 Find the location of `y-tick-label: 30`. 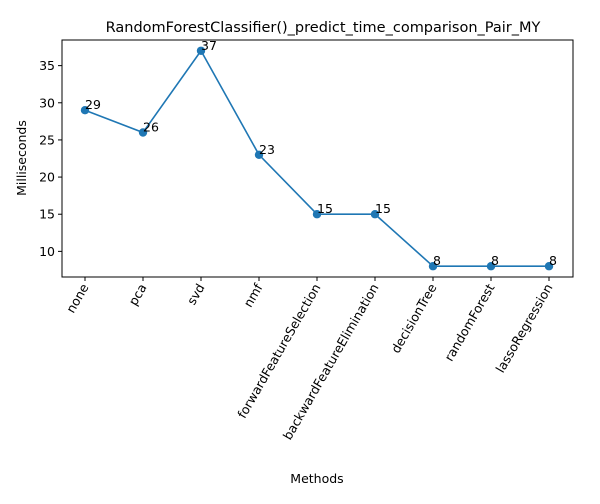

y-tick-label: 30 is located at coordinates (47, 102).